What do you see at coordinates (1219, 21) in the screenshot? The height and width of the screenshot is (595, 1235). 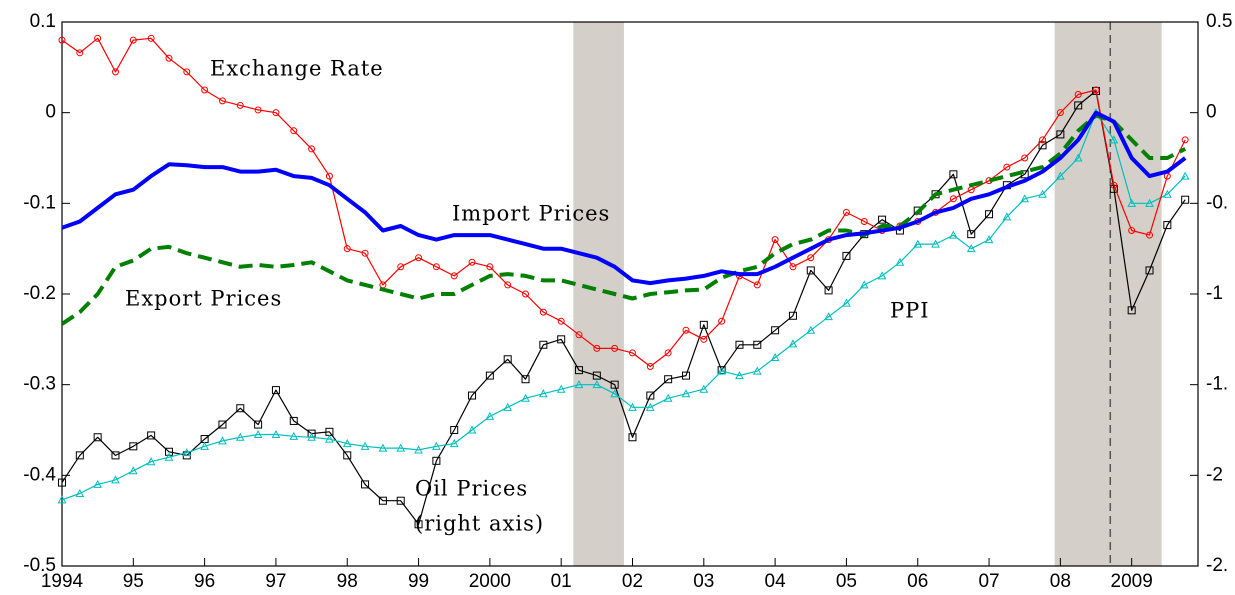 I see `y2-tick-label: 0.5` at bounding box center [1219, 21].